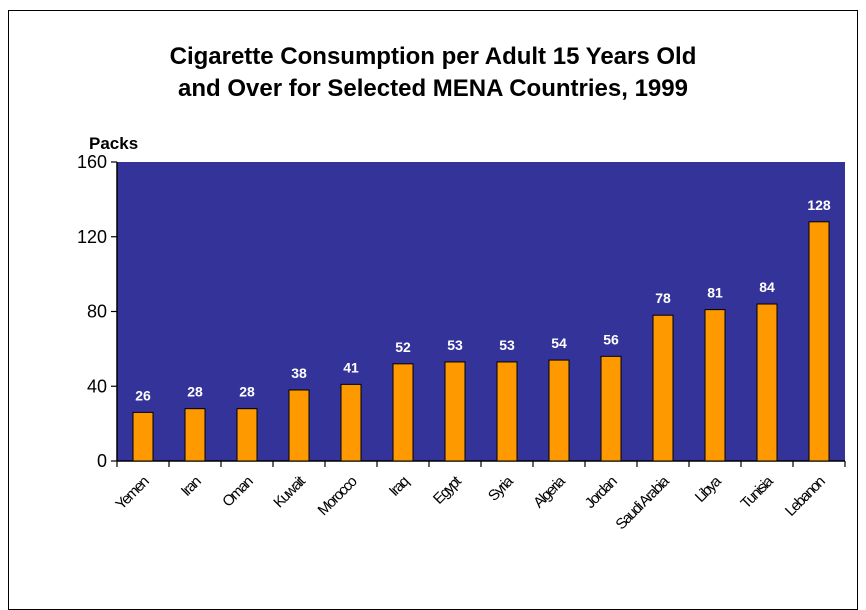 This screenshot has width=866, height=610. I want to click on category-label: Iraq, so click(399, 486).